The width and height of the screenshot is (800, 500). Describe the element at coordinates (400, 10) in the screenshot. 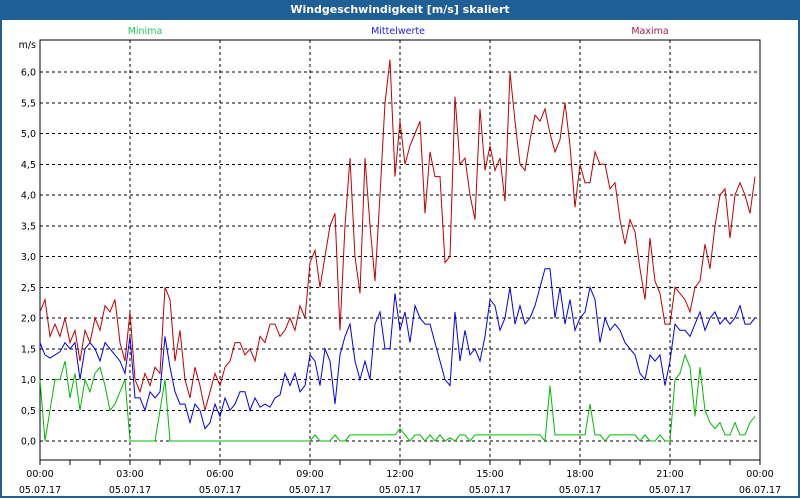

I see `window-title: Windgeschwindigkeit [m/s] skaliert` at that location.